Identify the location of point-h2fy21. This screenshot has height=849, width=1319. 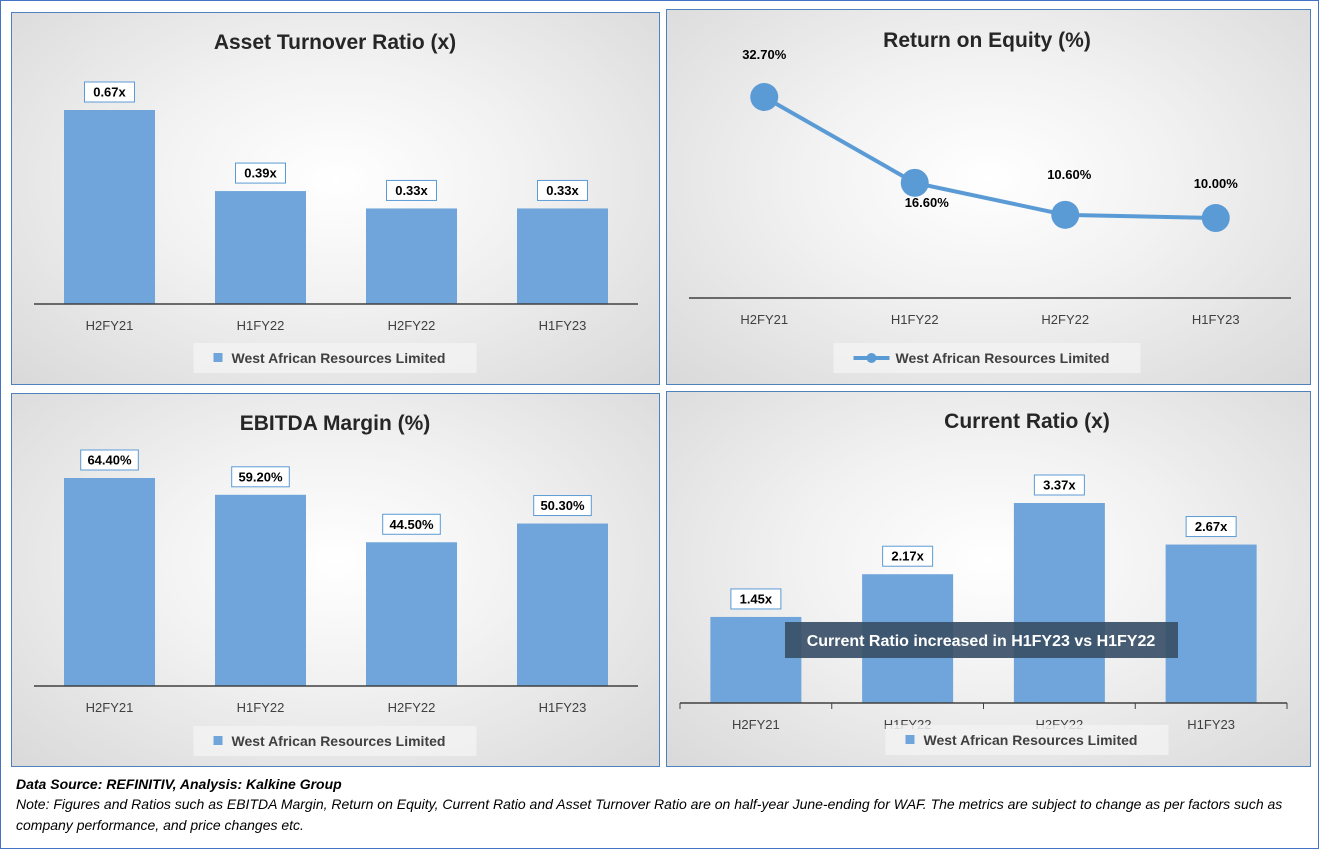
(764, 97).